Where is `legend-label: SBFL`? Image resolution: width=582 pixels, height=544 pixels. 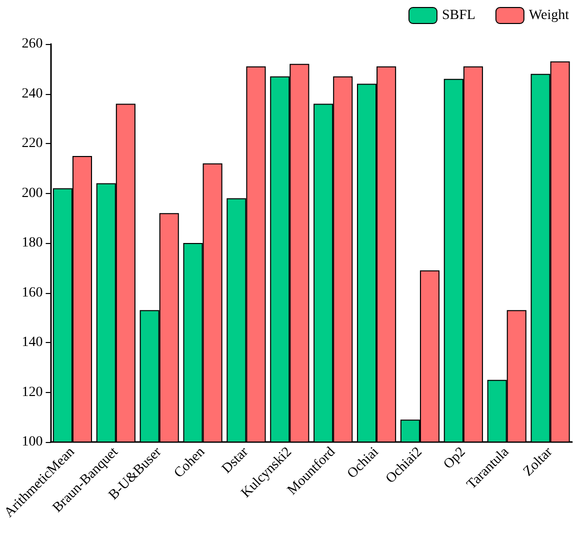 legend-label: SBFL is located at coordinates (459, 15).